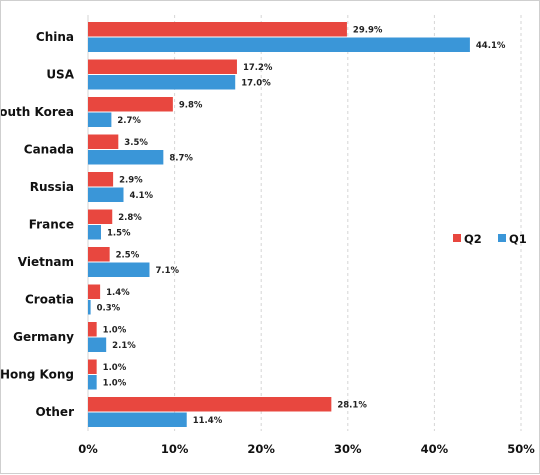 The width and height of the screenshot is (540, 475). I want to click on bar-q1-canada, so click(126, 157).